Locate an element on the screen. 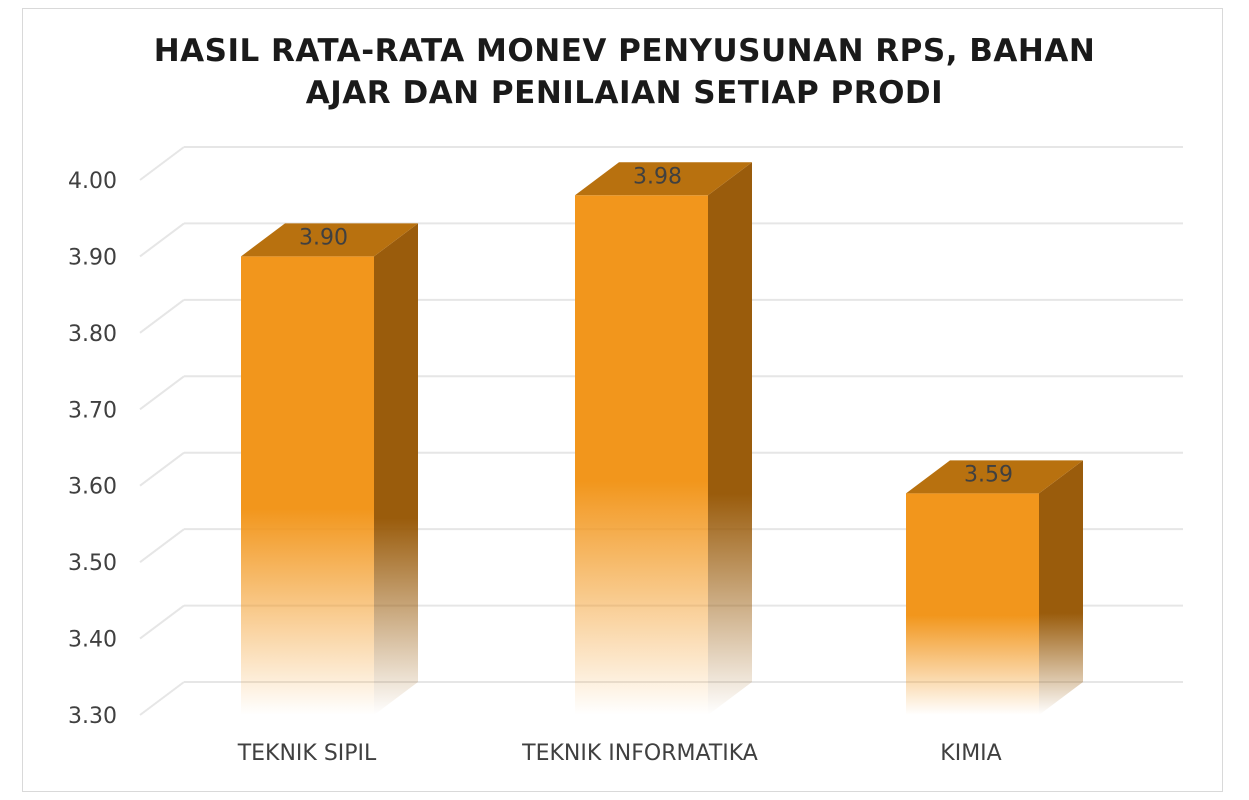  data-label: 3.59 is located at coordinates (988, 474).